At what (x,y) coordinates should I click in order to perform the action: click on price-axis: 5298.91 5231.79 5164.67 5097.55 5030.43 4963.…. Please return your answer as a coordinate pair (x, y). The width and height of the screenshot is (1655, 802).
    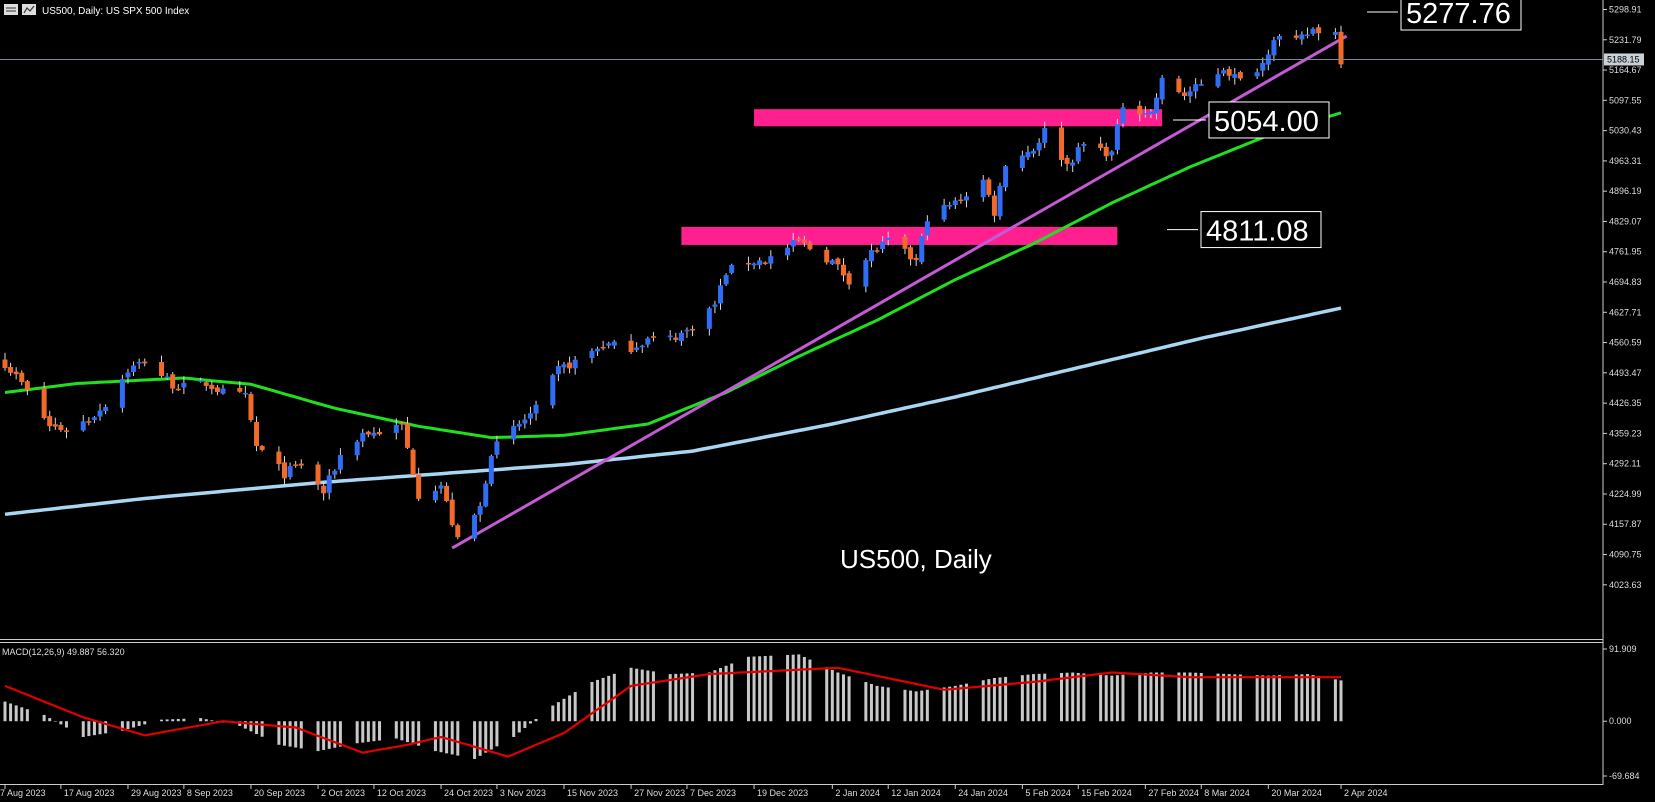
    Looking at the image, I should click on (1622, 297).